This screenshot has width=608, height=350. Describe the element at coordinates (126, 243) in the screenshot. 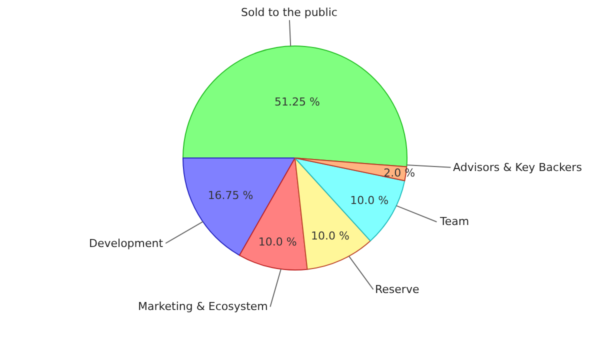

I see `slice-label: Development` at that location.